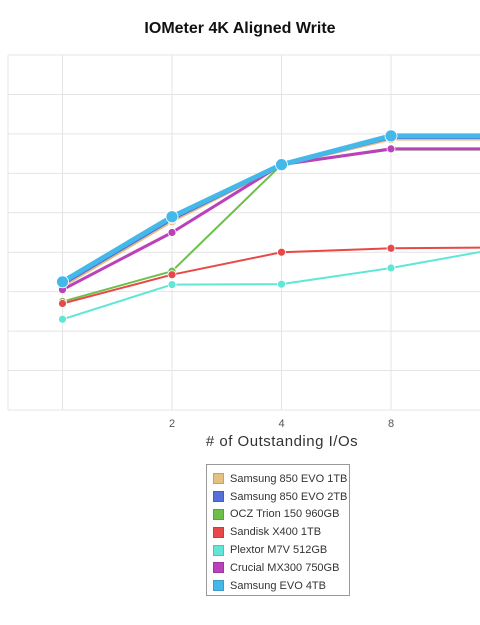 The height and width of the screenshot is (625, 480). I want to click on legend-item: OCZ Trion 150 960GB, so click(281, 515).